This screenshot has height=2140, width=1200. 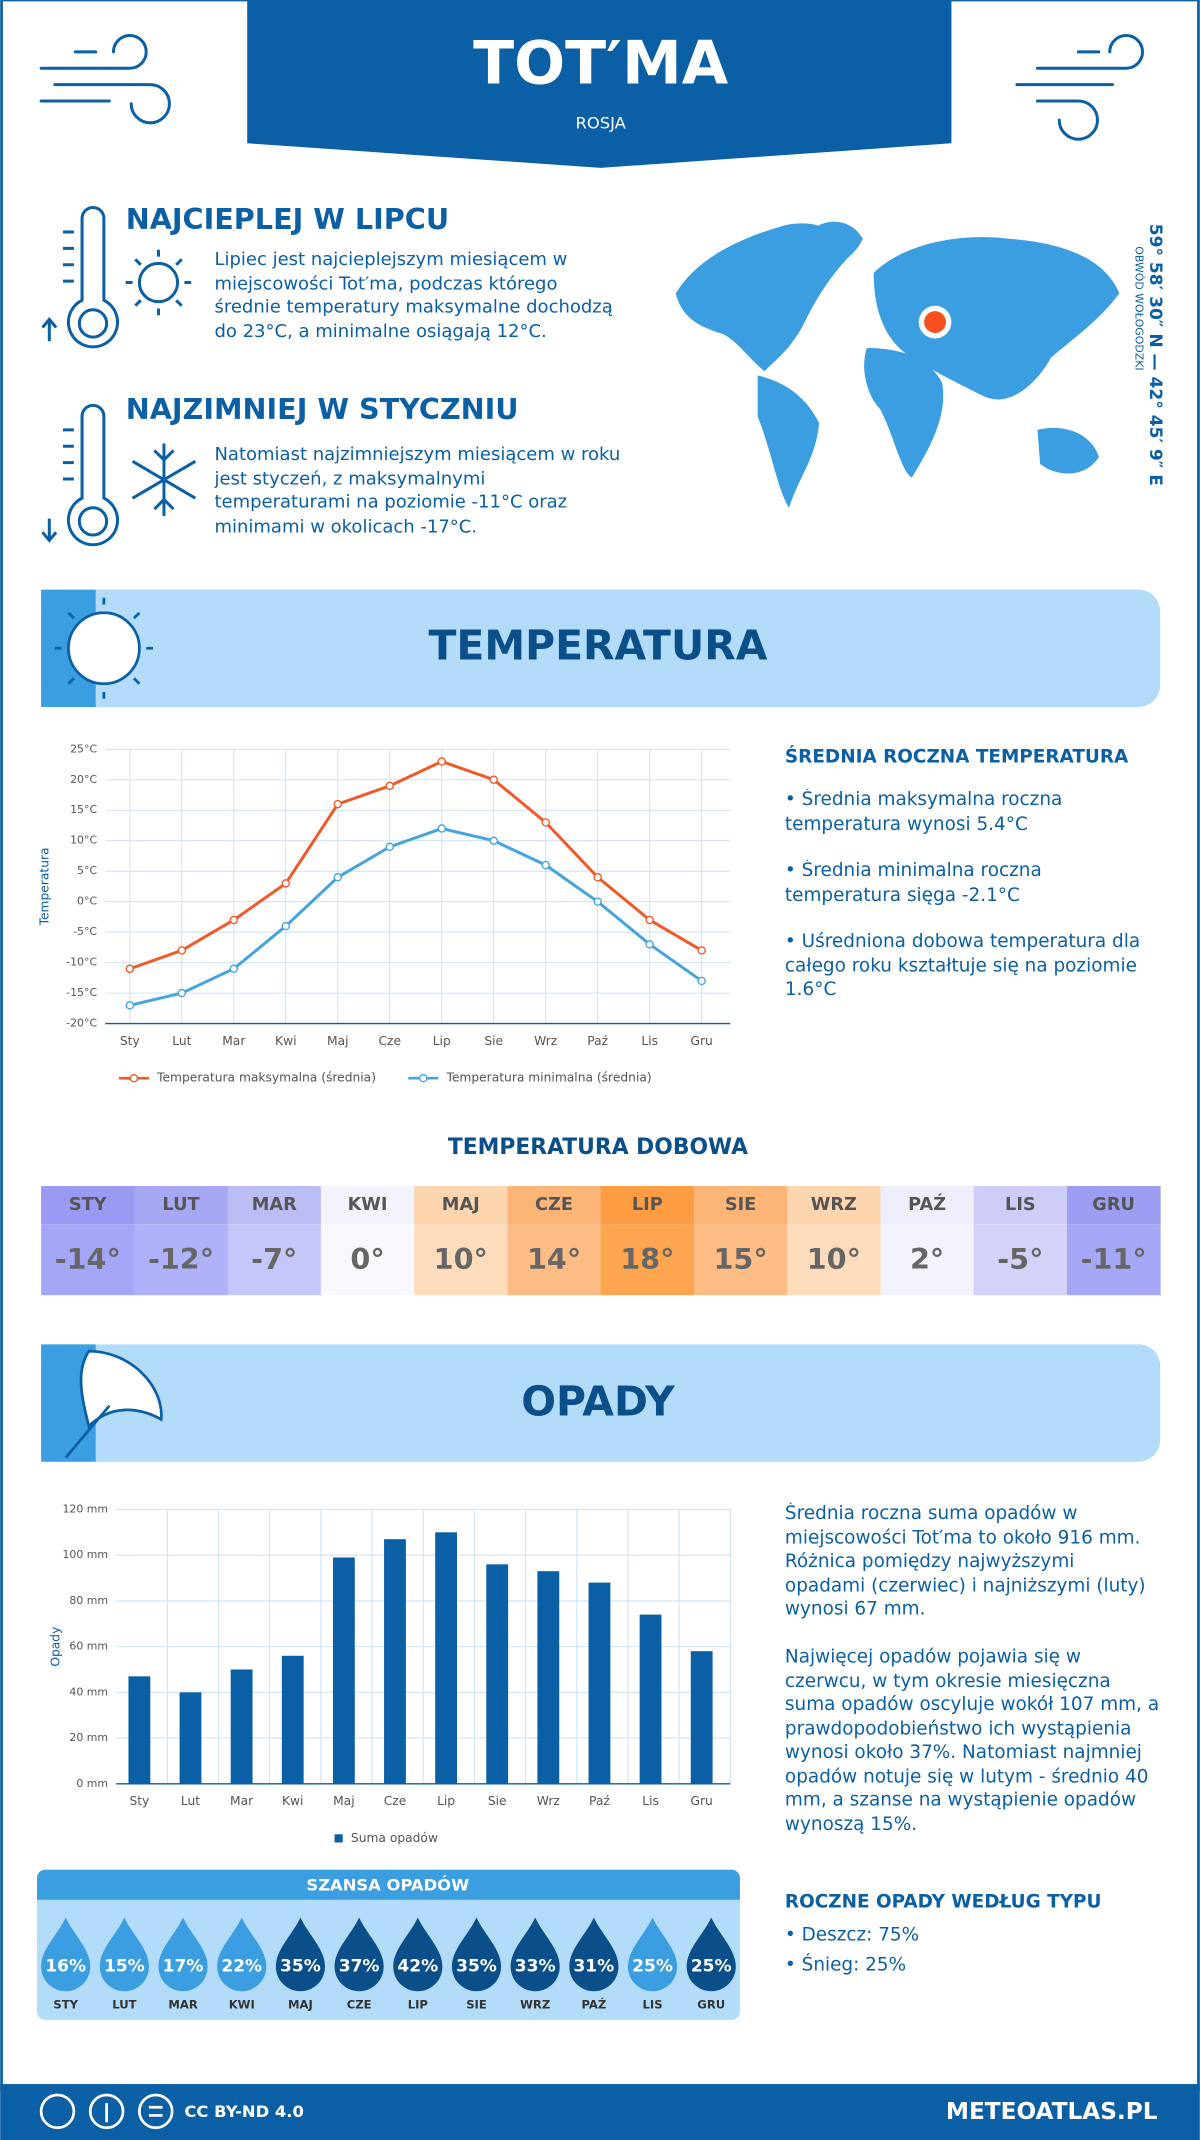 What do you see at coordinates (1020, 1205) in the screenshot?
I see `month-header: LIS` at bounding box center [1020, 1205].